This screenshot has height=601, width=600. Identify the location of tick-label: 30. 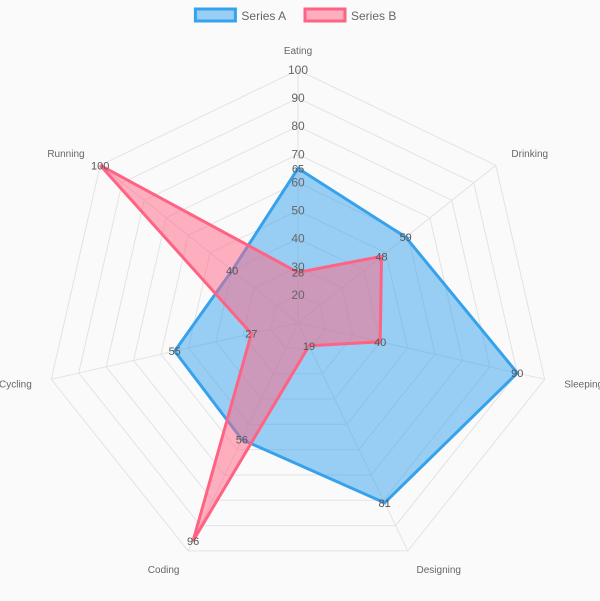
(298, 267).